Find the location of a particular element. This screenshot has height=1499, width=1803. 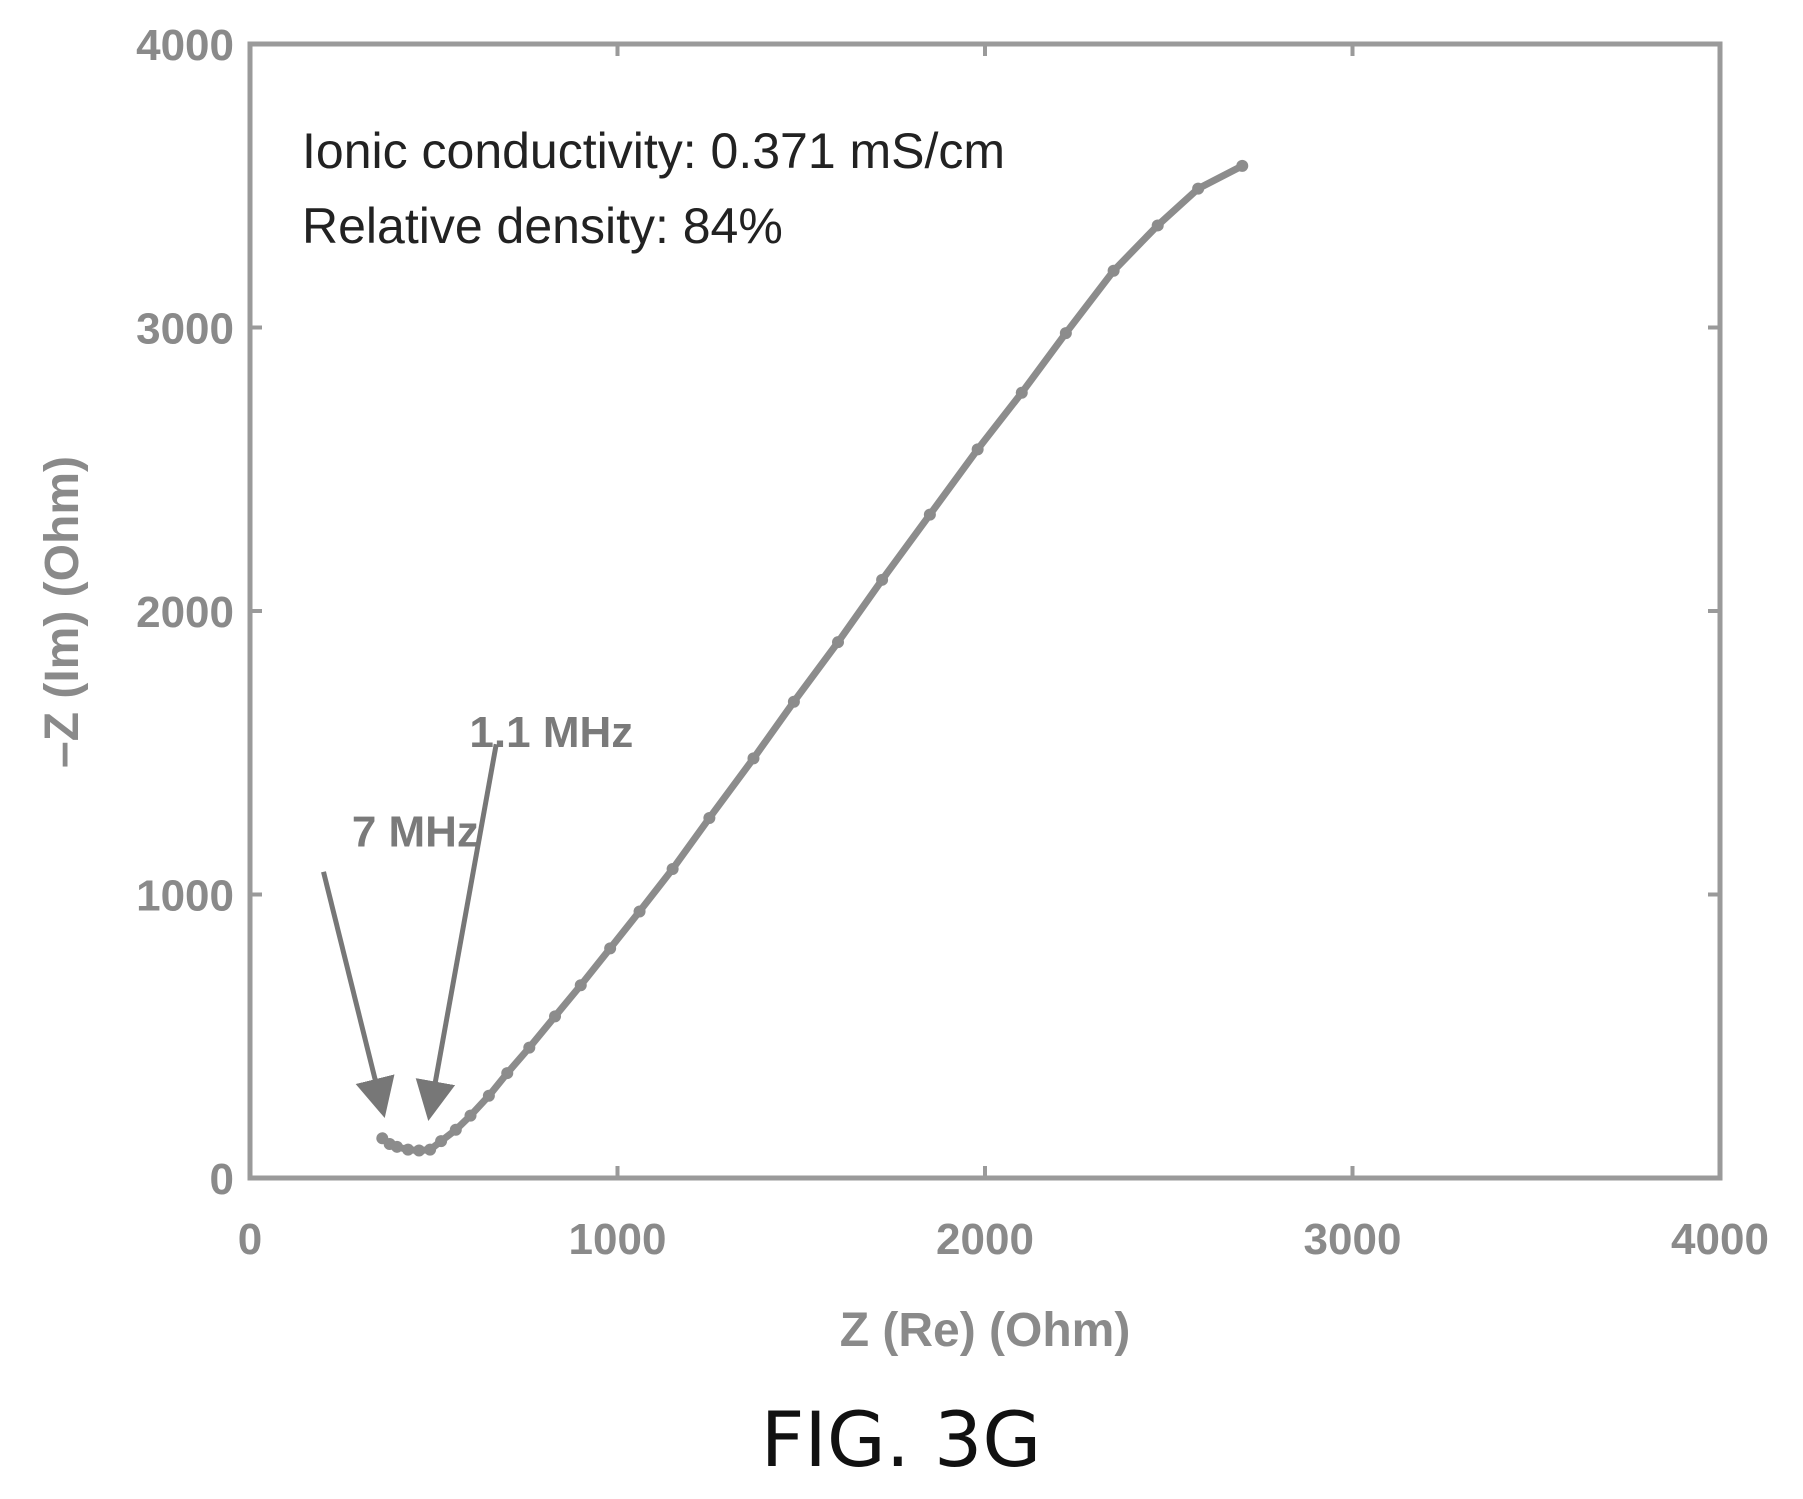

y-tick-label: 2000 is located at coordinates (185, 612).